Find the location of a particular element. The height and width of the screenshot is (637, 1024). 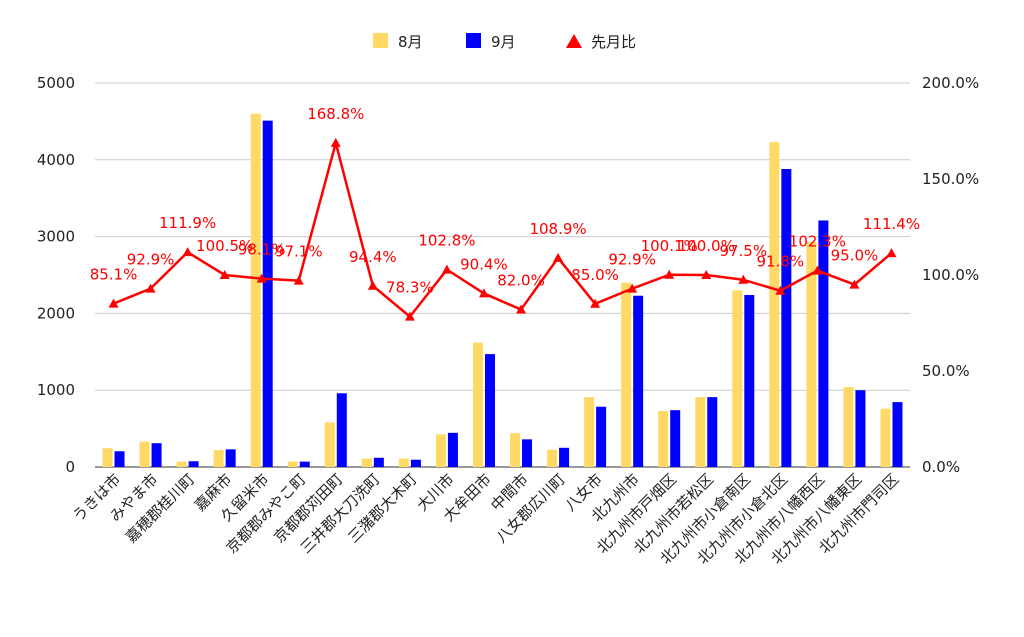

y-left-tick-label: 0 is located at coordinates (70, 467).